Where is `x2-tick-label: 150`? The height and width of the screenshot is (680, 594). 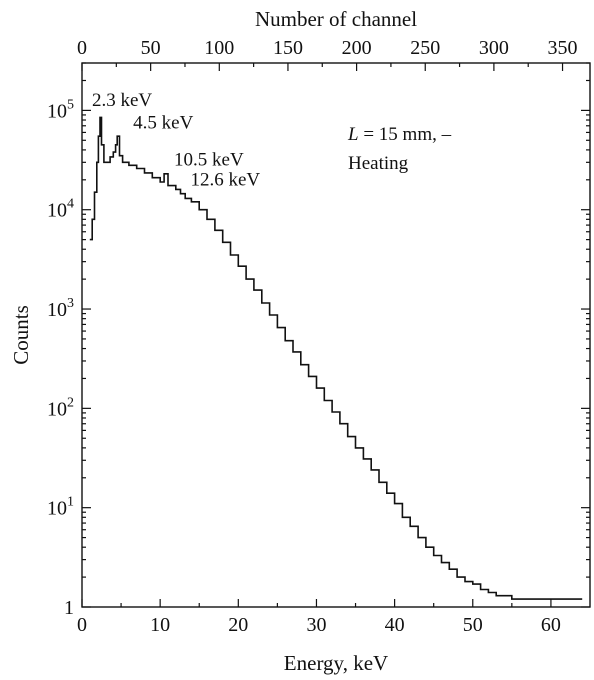
x2-tick-label: 150 is located at coordinates (288, 48).